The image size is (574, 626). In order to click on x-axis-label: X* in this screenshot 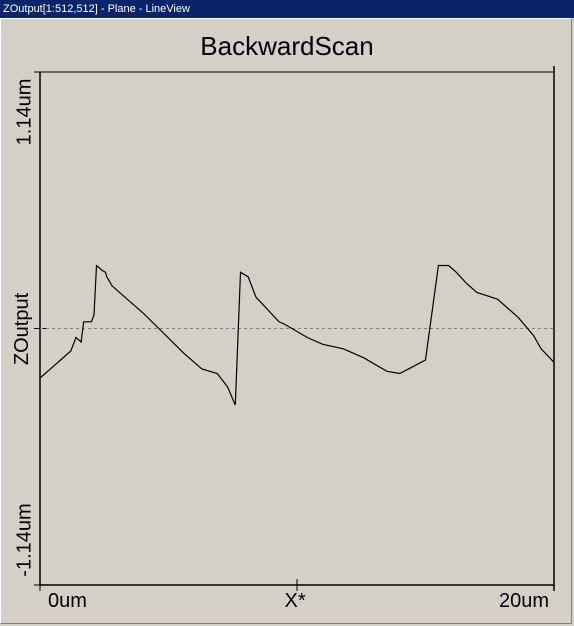, I will do `click(295, 601)`.